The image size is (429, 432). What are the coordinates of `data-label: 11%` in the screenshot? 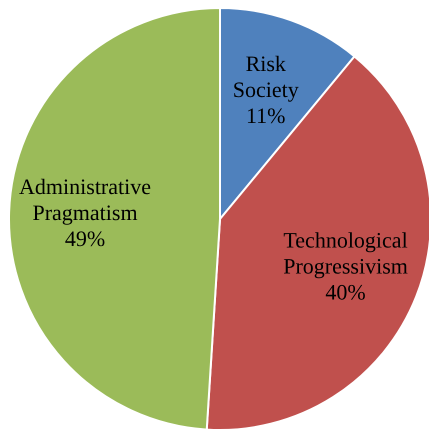 It's located at (266, 115).